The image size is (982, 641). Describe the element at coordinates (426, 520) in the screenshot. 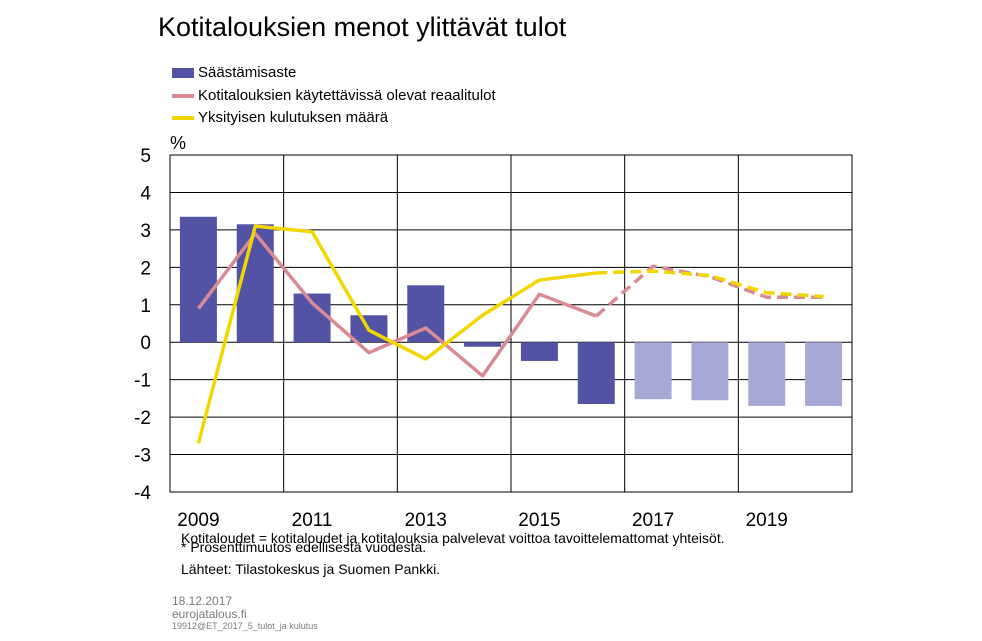

I see `x-tick-label: 2013` at that location.